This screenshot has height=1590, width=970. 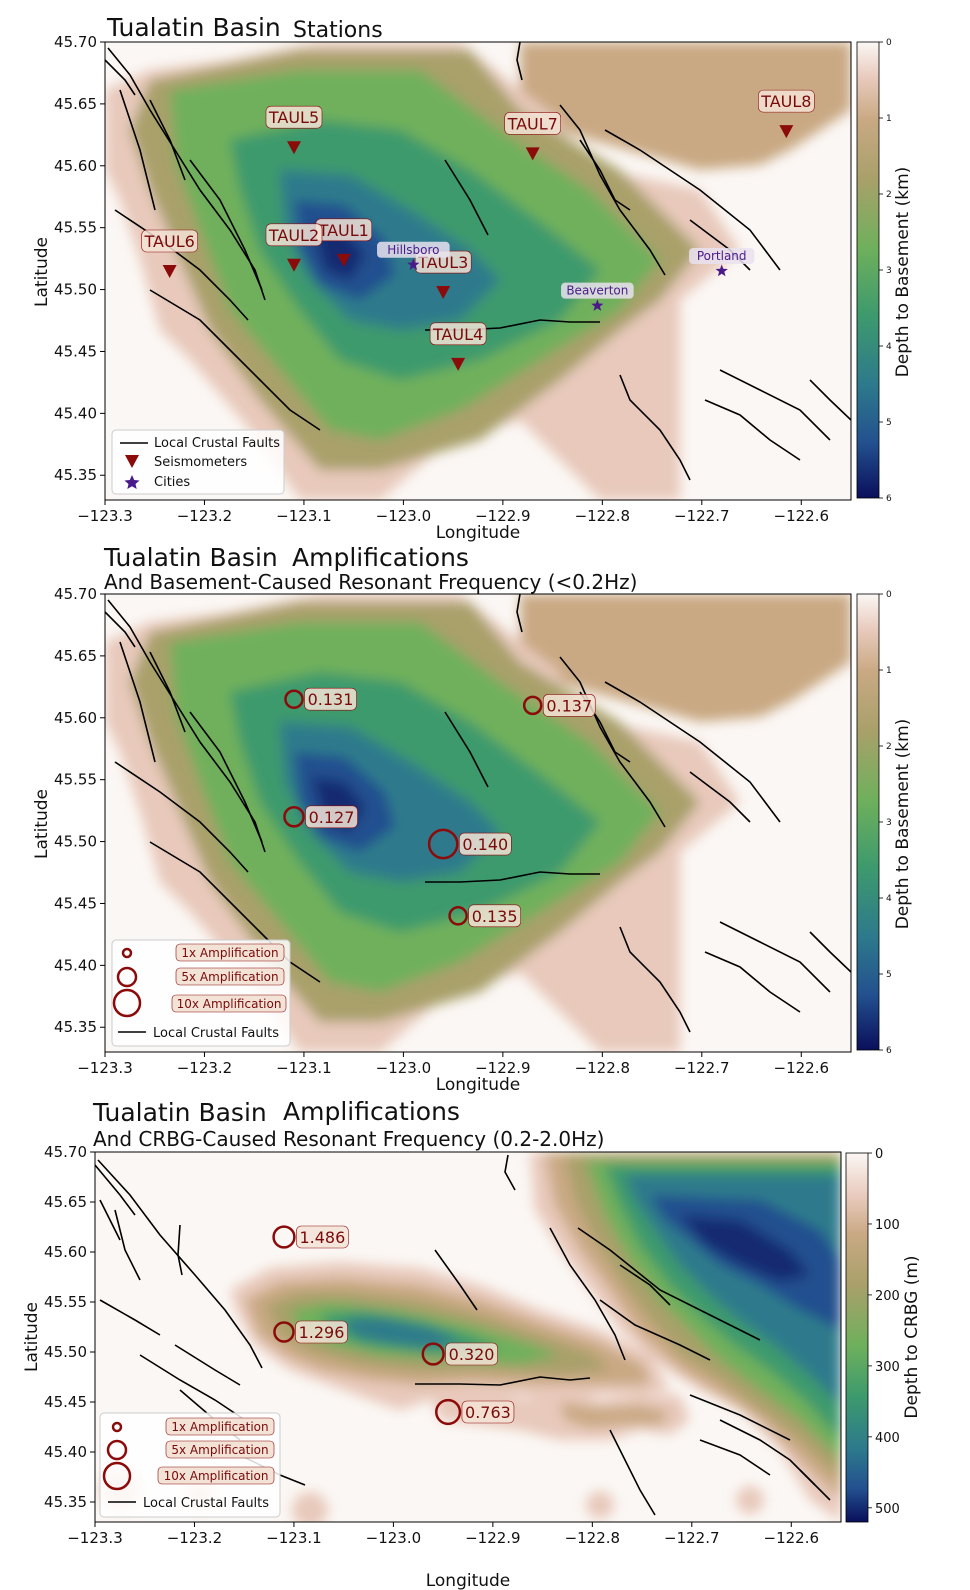 I want to click on legend2-faults-label: Local Crustal Faults, so click(x=216, y=1033).